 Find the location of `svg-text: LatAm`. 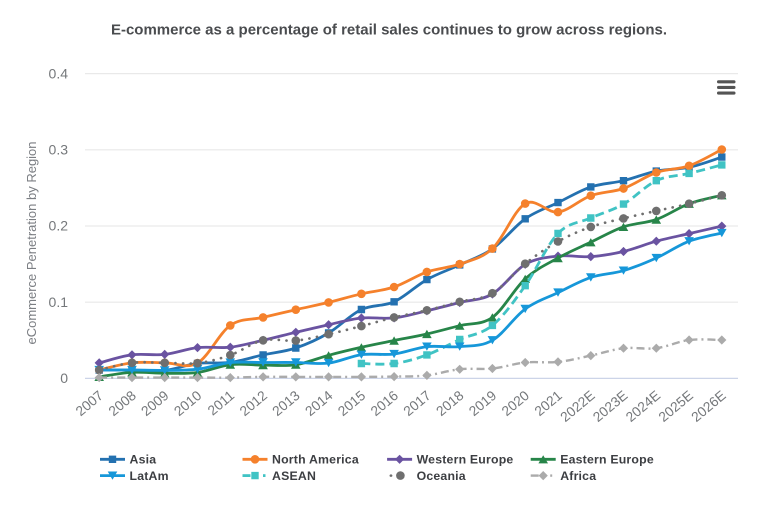

svg-text: LatAm is located at coordinates (149, 476).